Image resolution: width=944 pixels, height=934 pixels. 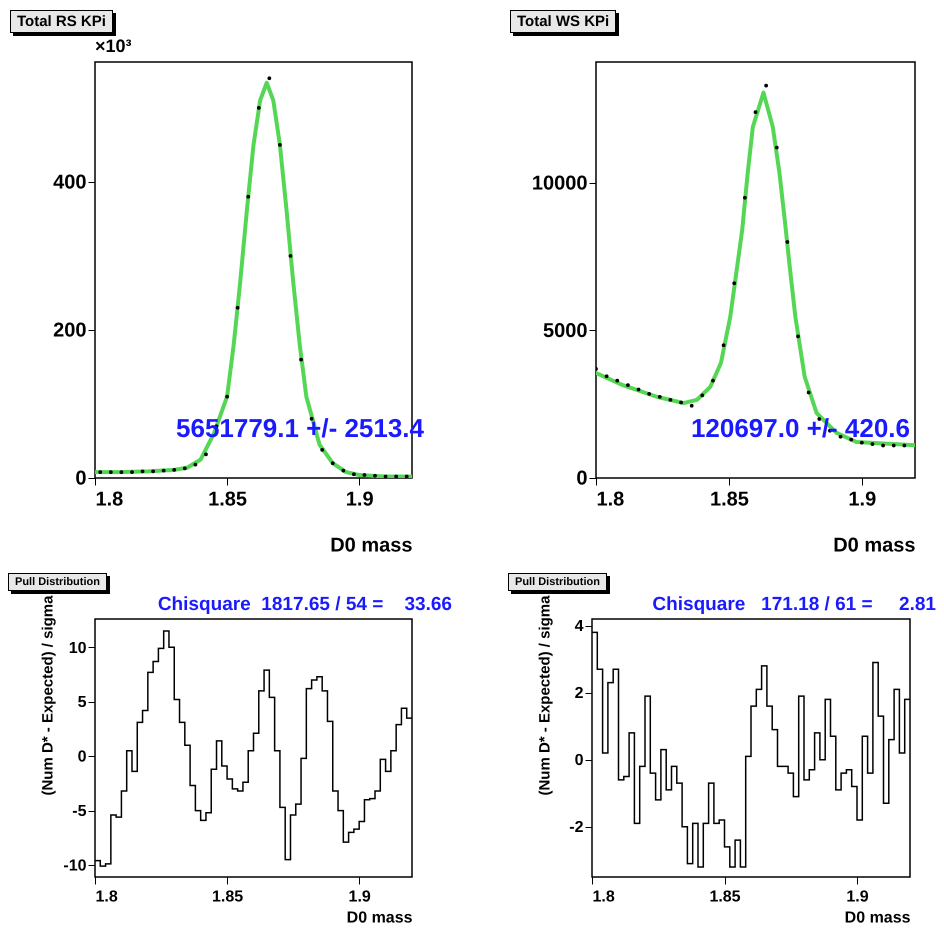 I want to click on y-tick-label: 10000, so click(x=560, y=183).